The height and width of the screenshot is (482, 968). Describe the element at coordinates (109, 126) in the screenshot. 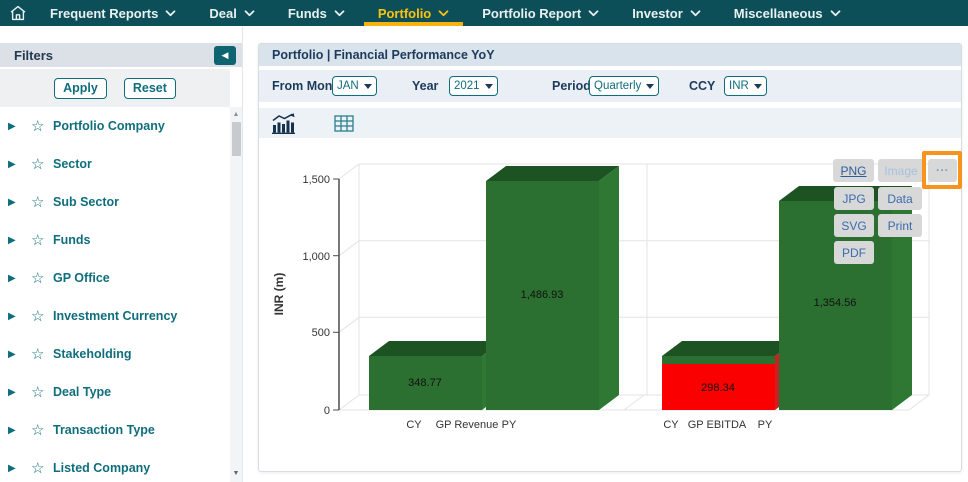

I see `filter-item-label: Portfolio Company` at that location.